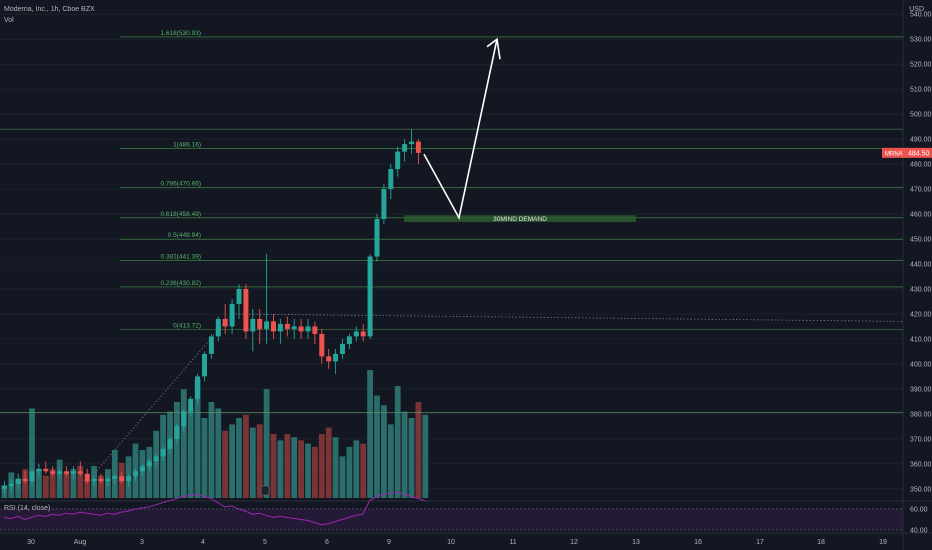 This screenshot has height=550, width=932. I want to click on time-axis-label: 13, so click(636, 542).